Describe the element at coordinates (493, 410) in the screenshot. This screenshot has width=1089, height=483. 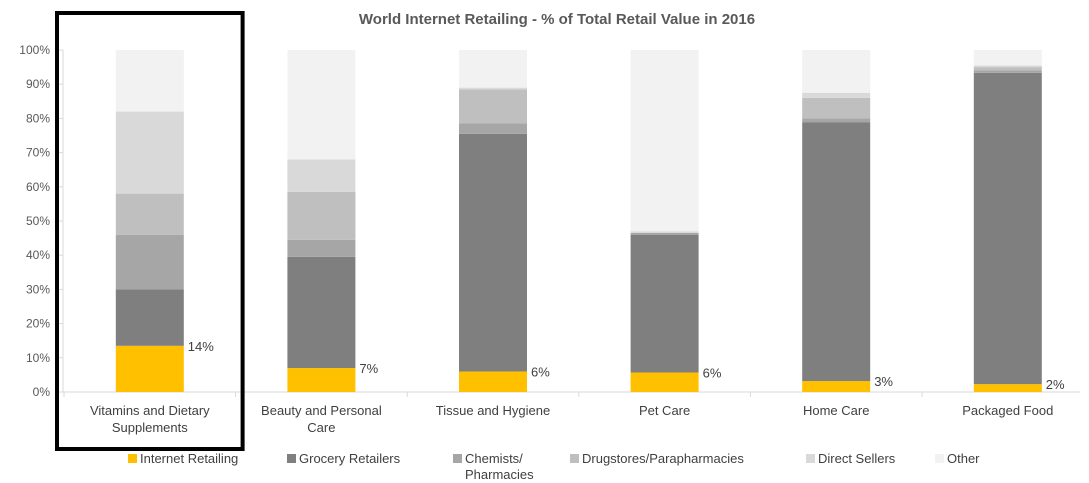
I see `x-tick-label: Tissue and Hygiene` at that location.